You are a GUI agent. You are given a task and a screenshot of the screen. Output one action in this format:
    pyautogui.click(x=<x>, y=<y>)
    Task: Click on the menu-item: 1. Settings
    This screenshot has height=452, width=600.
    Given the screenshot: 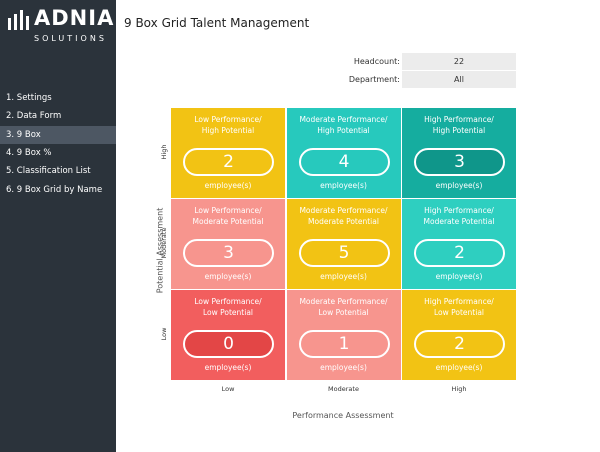 What is the action you would take?
    pyautogui.click(x=29, y=98)
    